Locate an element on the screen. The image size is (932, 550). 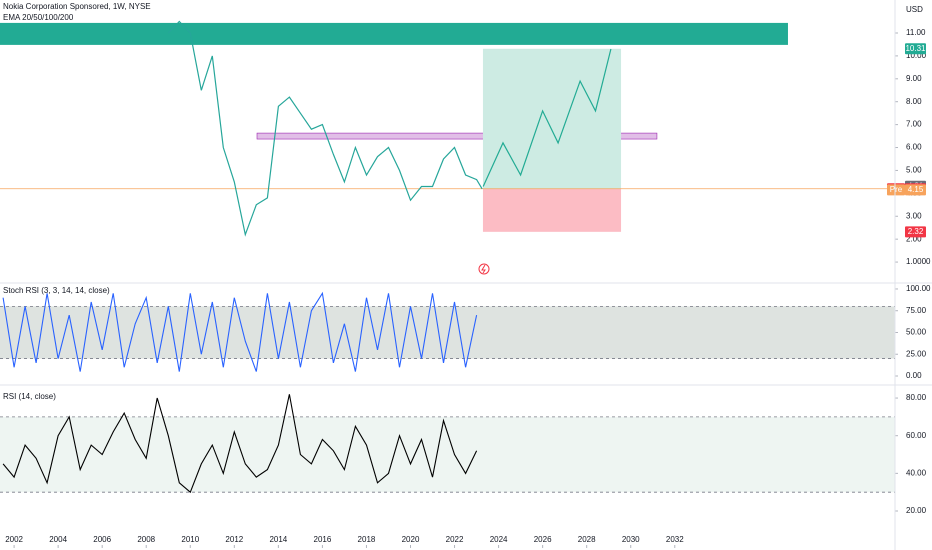
x-tick-label: 2012 is located at coordinates (234, 539).